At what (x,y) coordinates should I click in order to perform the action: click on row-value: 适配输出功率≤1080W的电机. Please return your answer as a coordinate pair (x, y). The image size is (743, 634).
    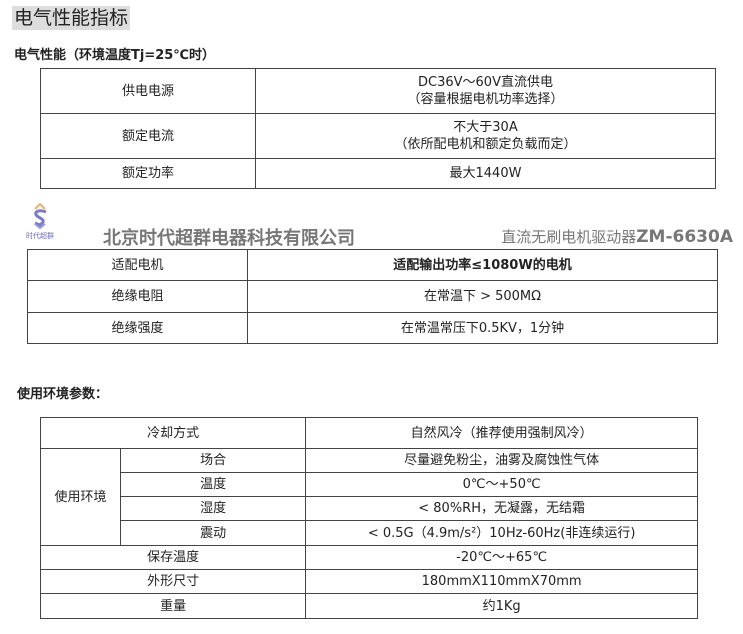
    Looking at the image, I should click on (482, 265).